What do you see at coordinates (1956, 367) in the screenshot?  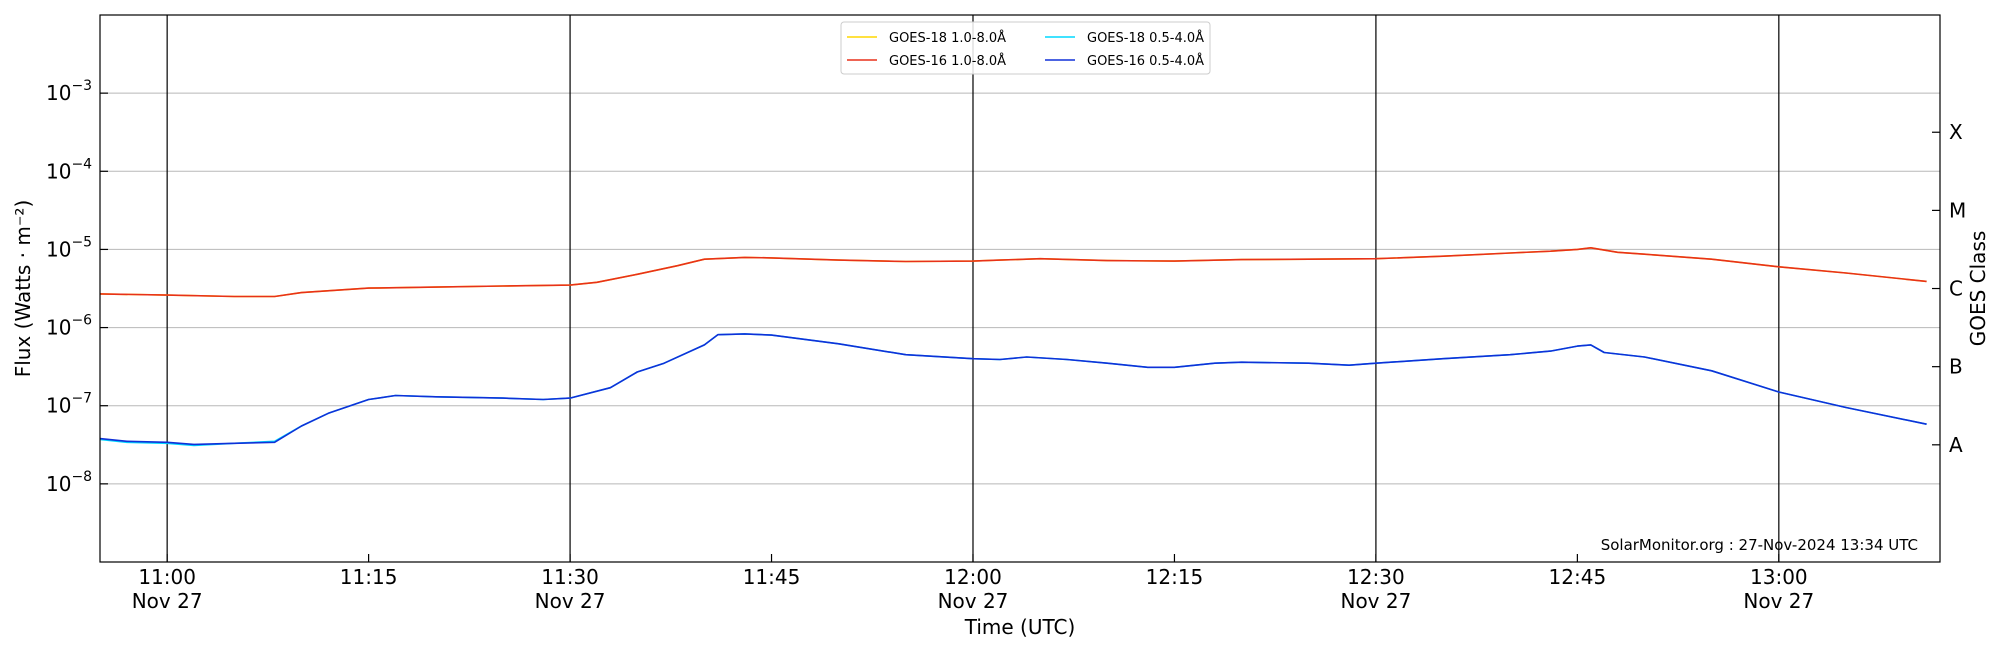 I see `goes-class-B: B` at bounding box center [1956, 367].